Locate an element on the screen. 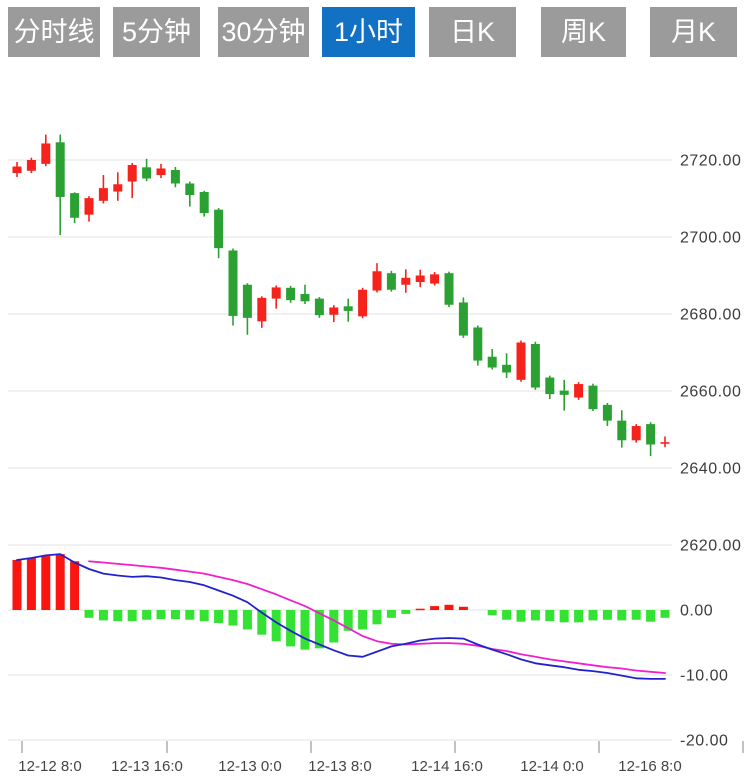 The image size is (750, 777). price-axis-label: 2680.00 is located at coordinates (710, 315).